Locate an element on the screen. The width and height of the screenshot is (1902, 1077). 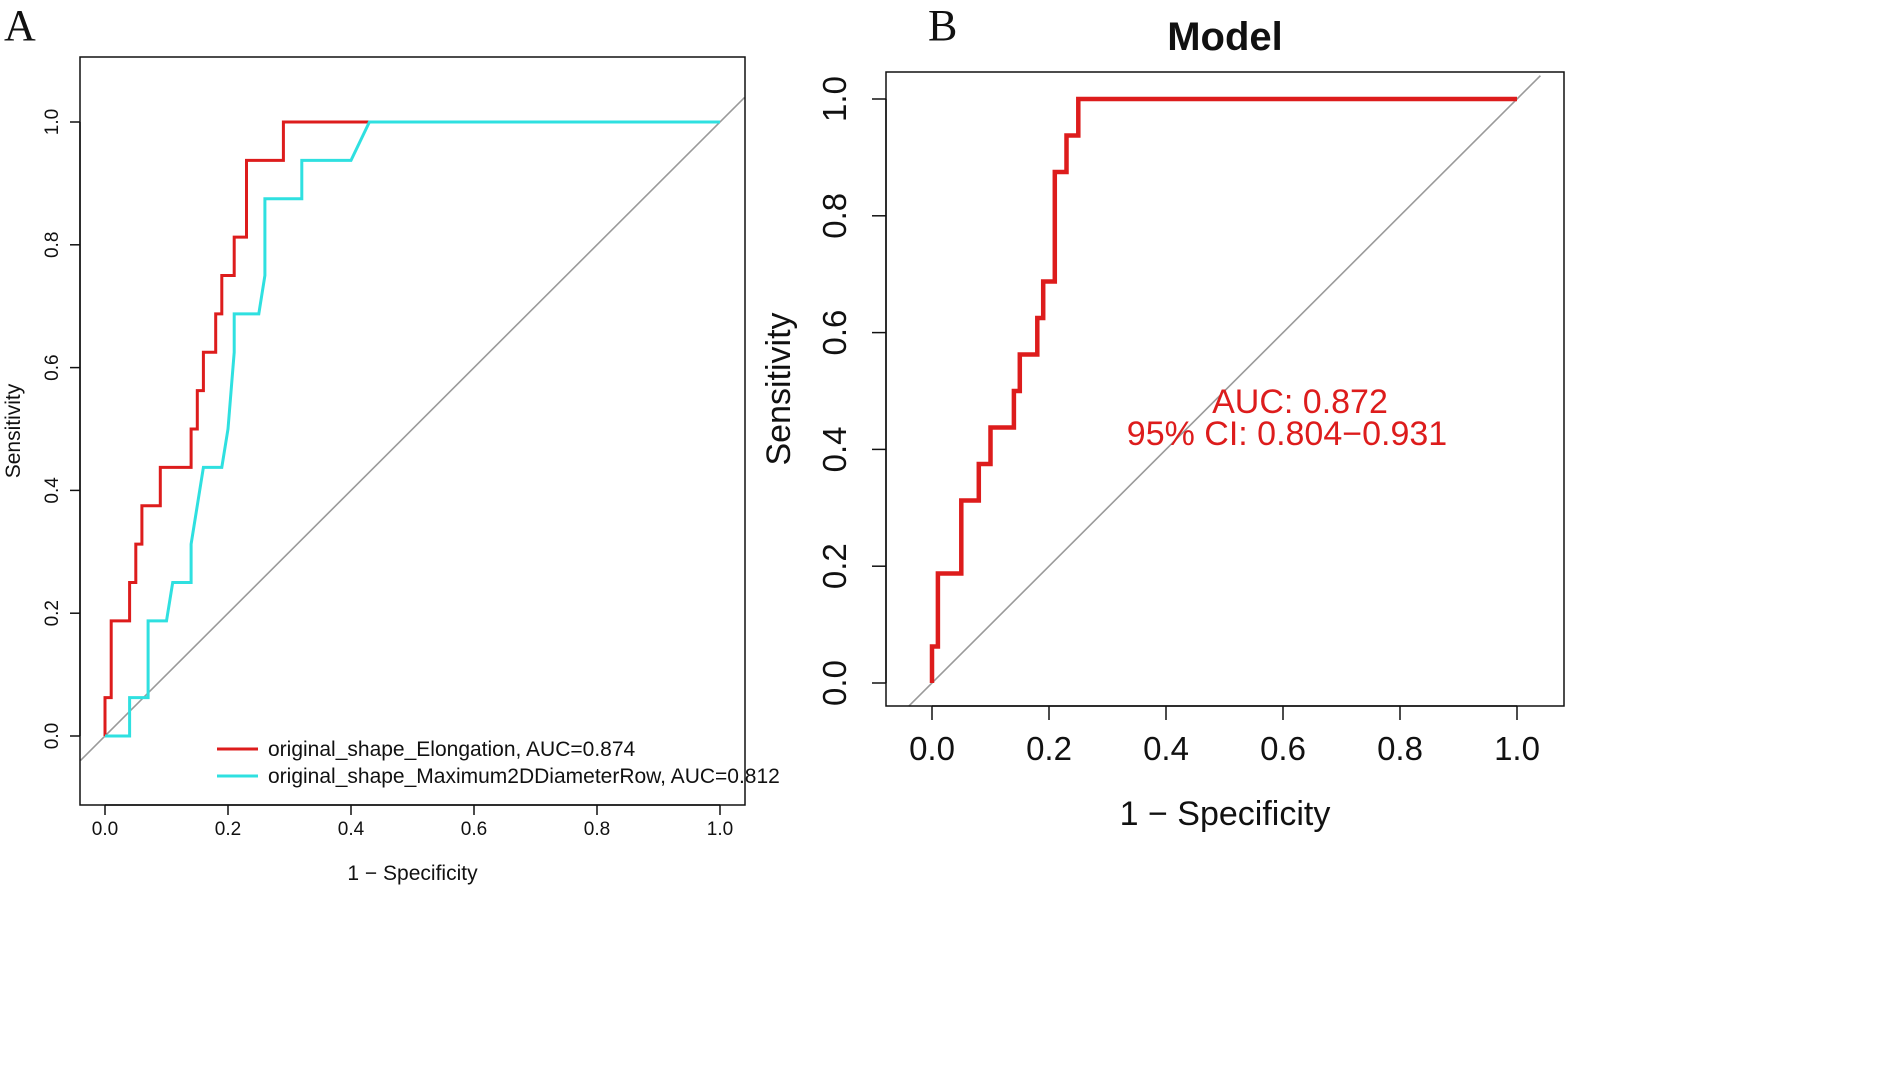
panel-a-y-axis-label: Sensitivity is located at coordinates (13, 430).